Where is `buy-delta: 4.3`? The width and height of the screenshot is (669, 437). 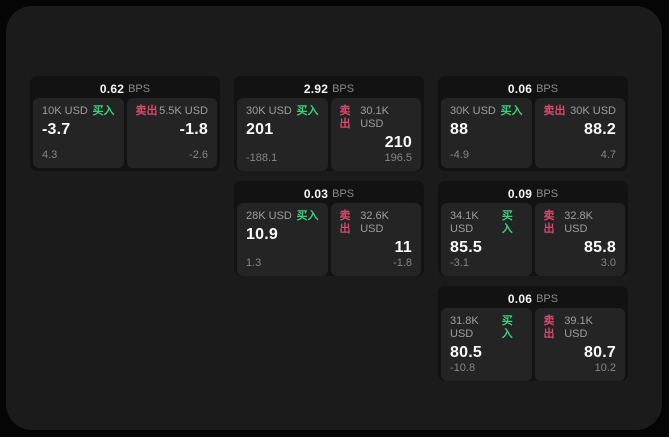 buy-delta: 4.3 is located at coordinates (50, 155).